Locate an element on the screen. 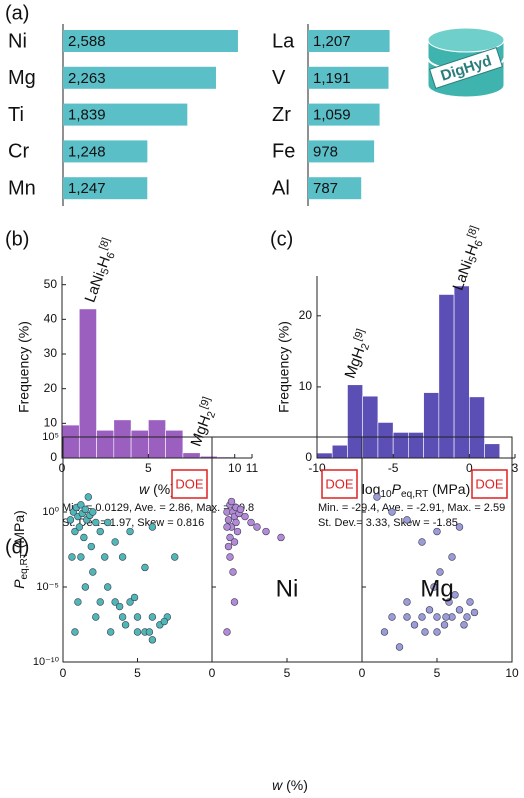 The height and width of the screenshot is (798, 524). category-label: Fe is located at coordinates (283, 152).